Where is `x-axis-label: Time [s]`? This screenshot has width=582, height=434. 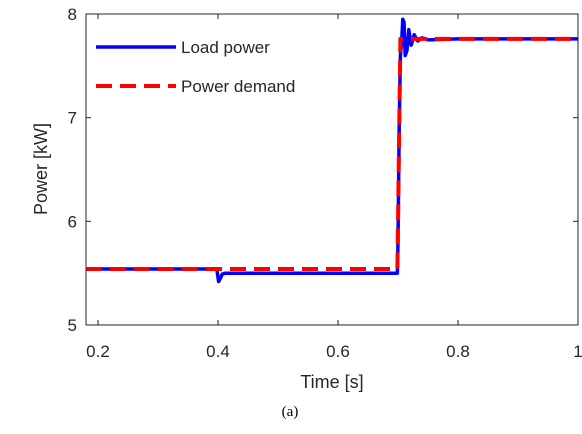
x-axis-label: Time [s] is located at coordinates (331, 382).